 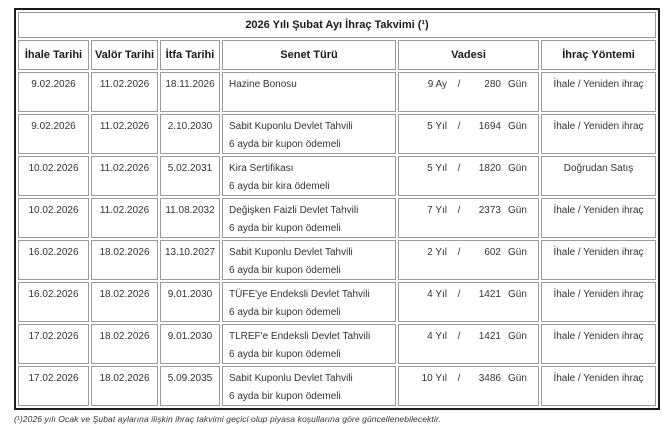 I want to click on table-title: 2026 Yılı Şubat Ayı İhraç Takvimi (¹), so click(x=337, y=25).